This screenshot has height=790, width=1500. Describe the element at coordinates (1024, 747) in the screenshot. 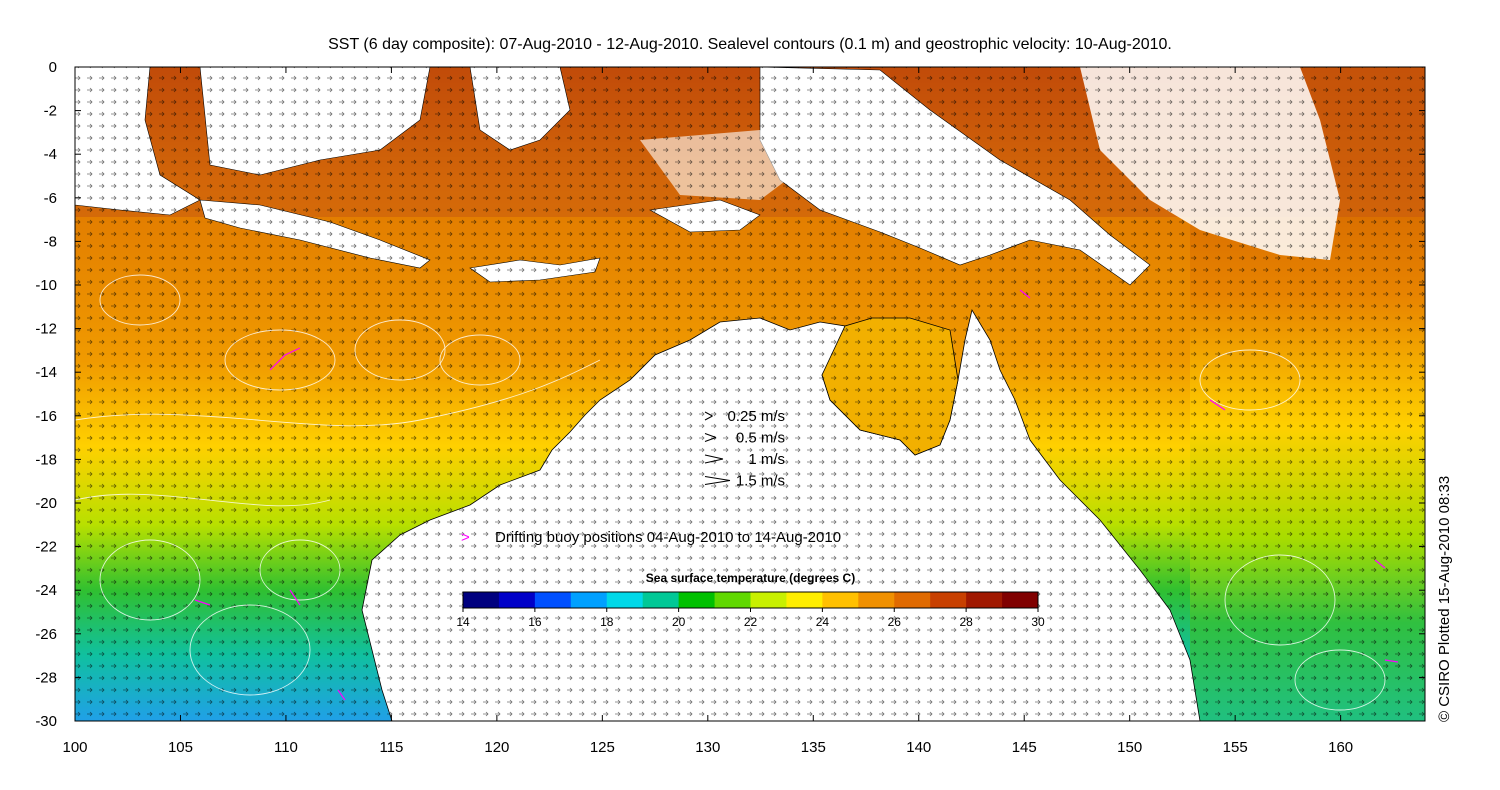

I see `x-tick-label: 145` at that location.